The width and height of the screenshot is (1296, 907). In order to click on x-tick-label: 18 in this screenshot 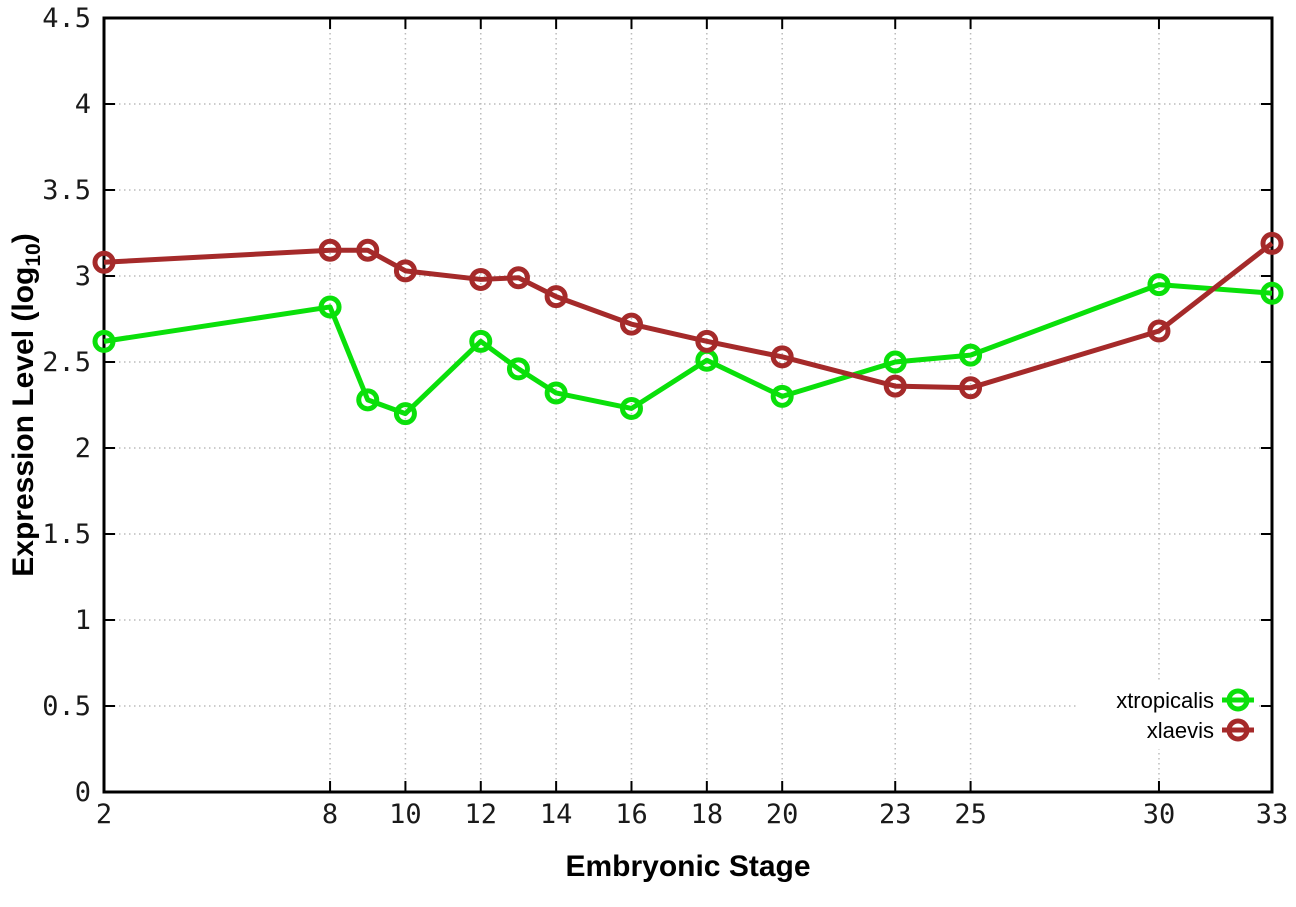, I will do `click(707, 814)`.